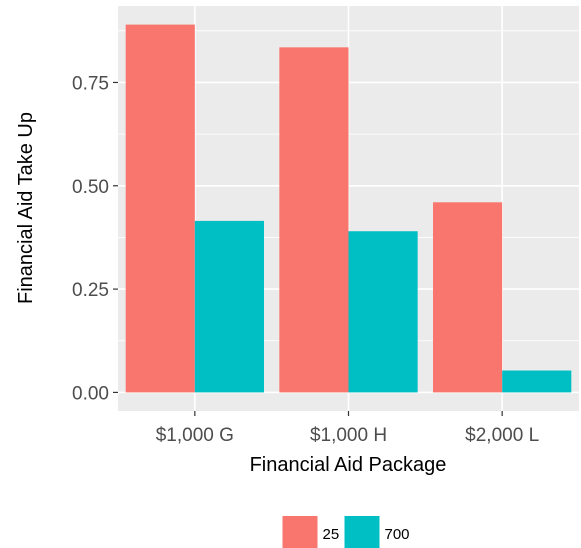 This screenshot has height=548, width=581. What do you see at coordinates (90, 290) in the screenshot?
I see `y-tick-label: 0.25` at bounding box center [90, 290].